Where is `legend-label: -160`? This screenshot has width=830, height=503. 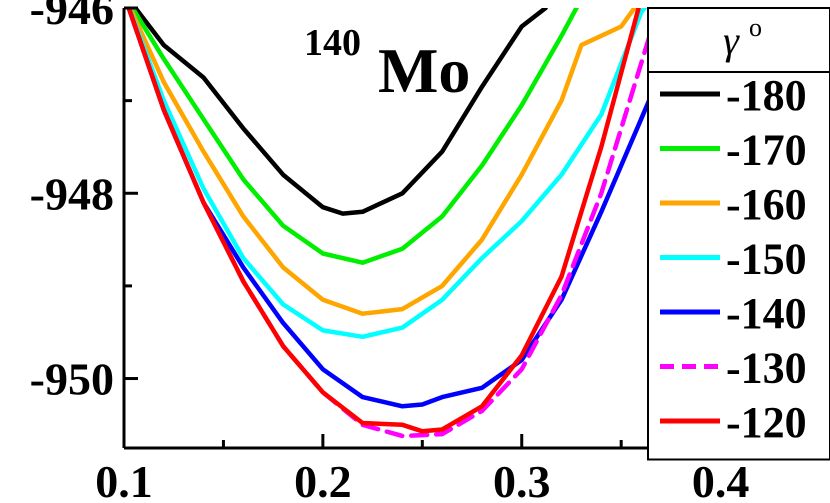 legend-label: -160 is located at coordinates (766, 204).